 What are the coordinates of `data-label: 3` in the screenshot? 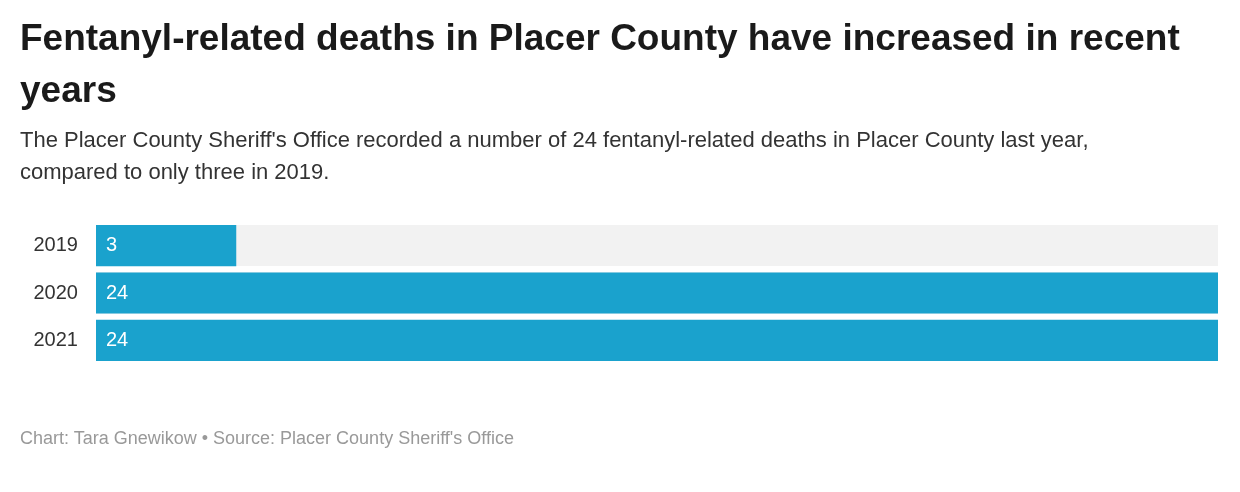 It's located at (112, 244).